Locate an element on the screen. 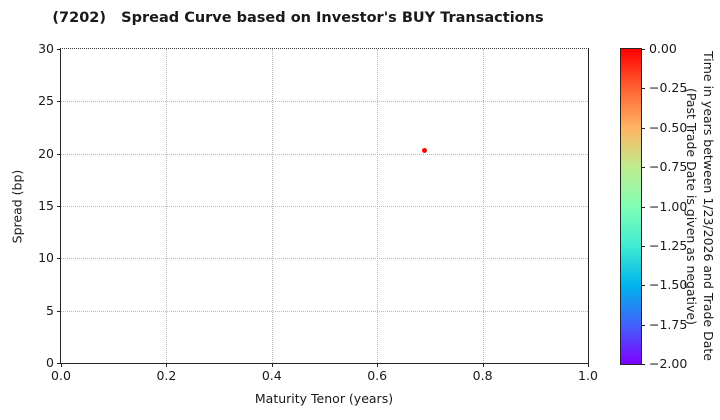 The height and width of the screenshot is (420, 720). x-axis-label: Maturity Tenor (years) is located at coordinates (324, 398).